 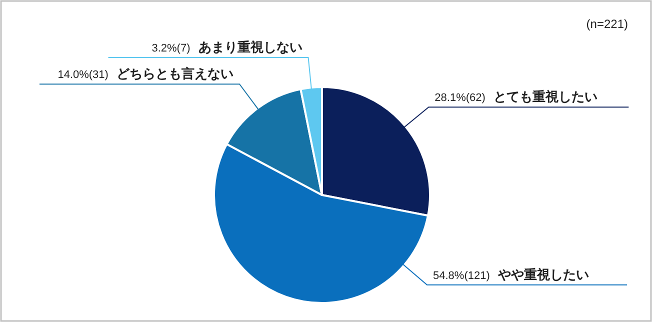 I want to click on slice-label: とても重視したい, so click(x=545, y=96).